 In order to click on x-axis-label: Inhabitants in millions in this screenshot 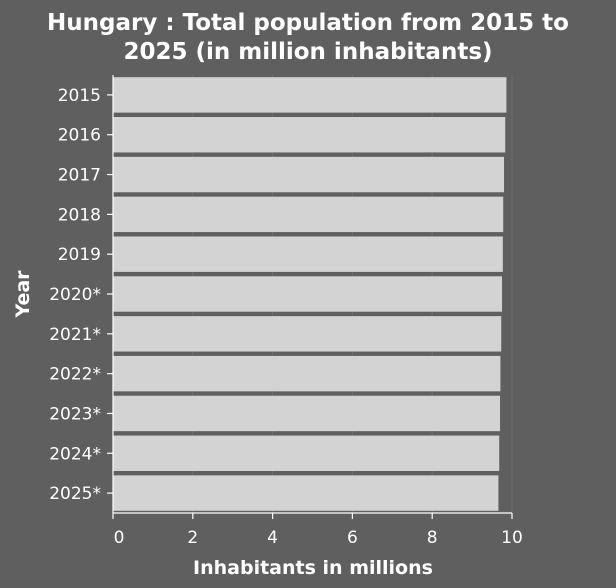, I will do `click(313, 568)`.